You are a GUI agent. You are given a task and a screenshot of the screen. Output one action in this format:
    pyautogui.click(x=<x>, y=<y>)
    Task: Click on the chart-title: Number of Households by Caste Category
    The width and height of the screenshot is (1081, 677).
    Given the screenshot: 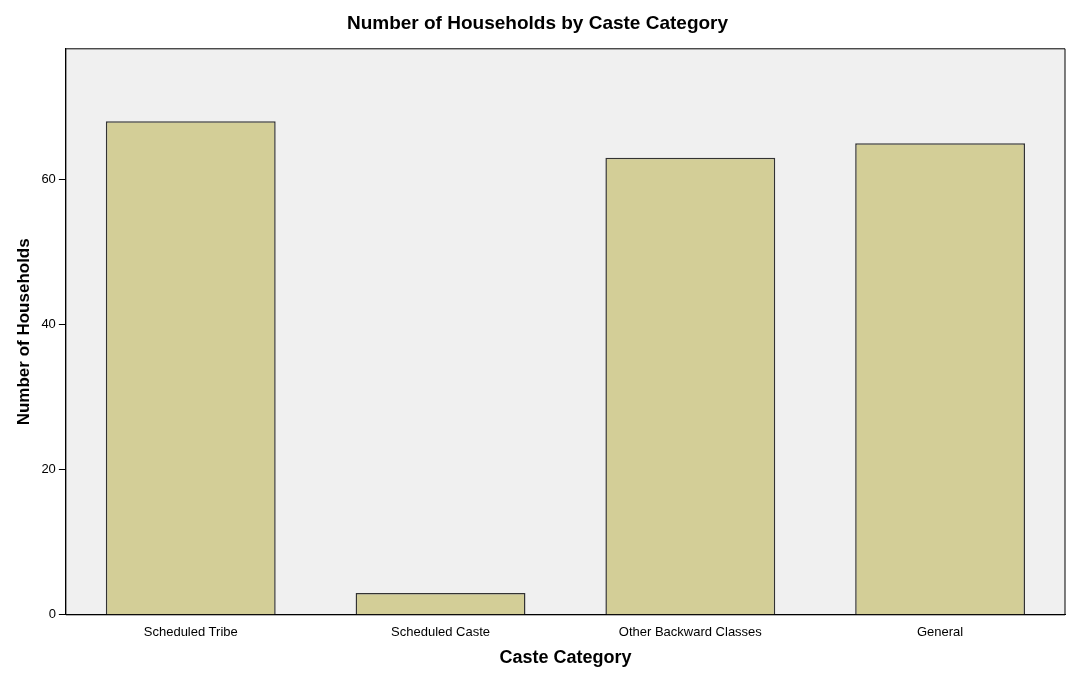 What is the action you would take?
    pyautogui.click(x=537, y=22)
    